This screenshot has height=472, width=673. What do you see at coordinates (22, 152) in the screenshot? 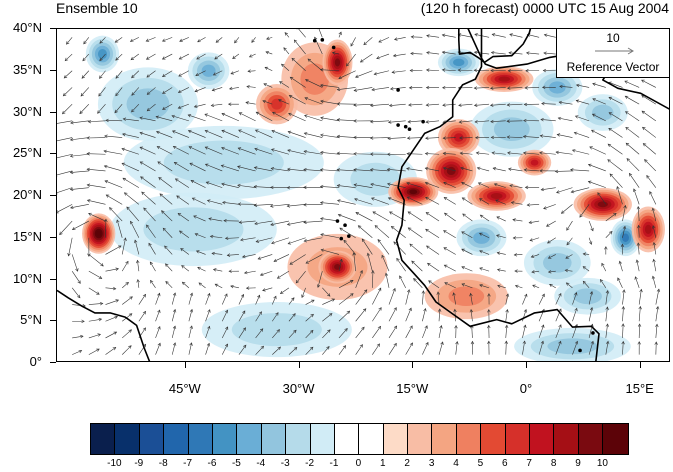
I see `lat-tick-label: 25°N` at bounding box center [22, 152].